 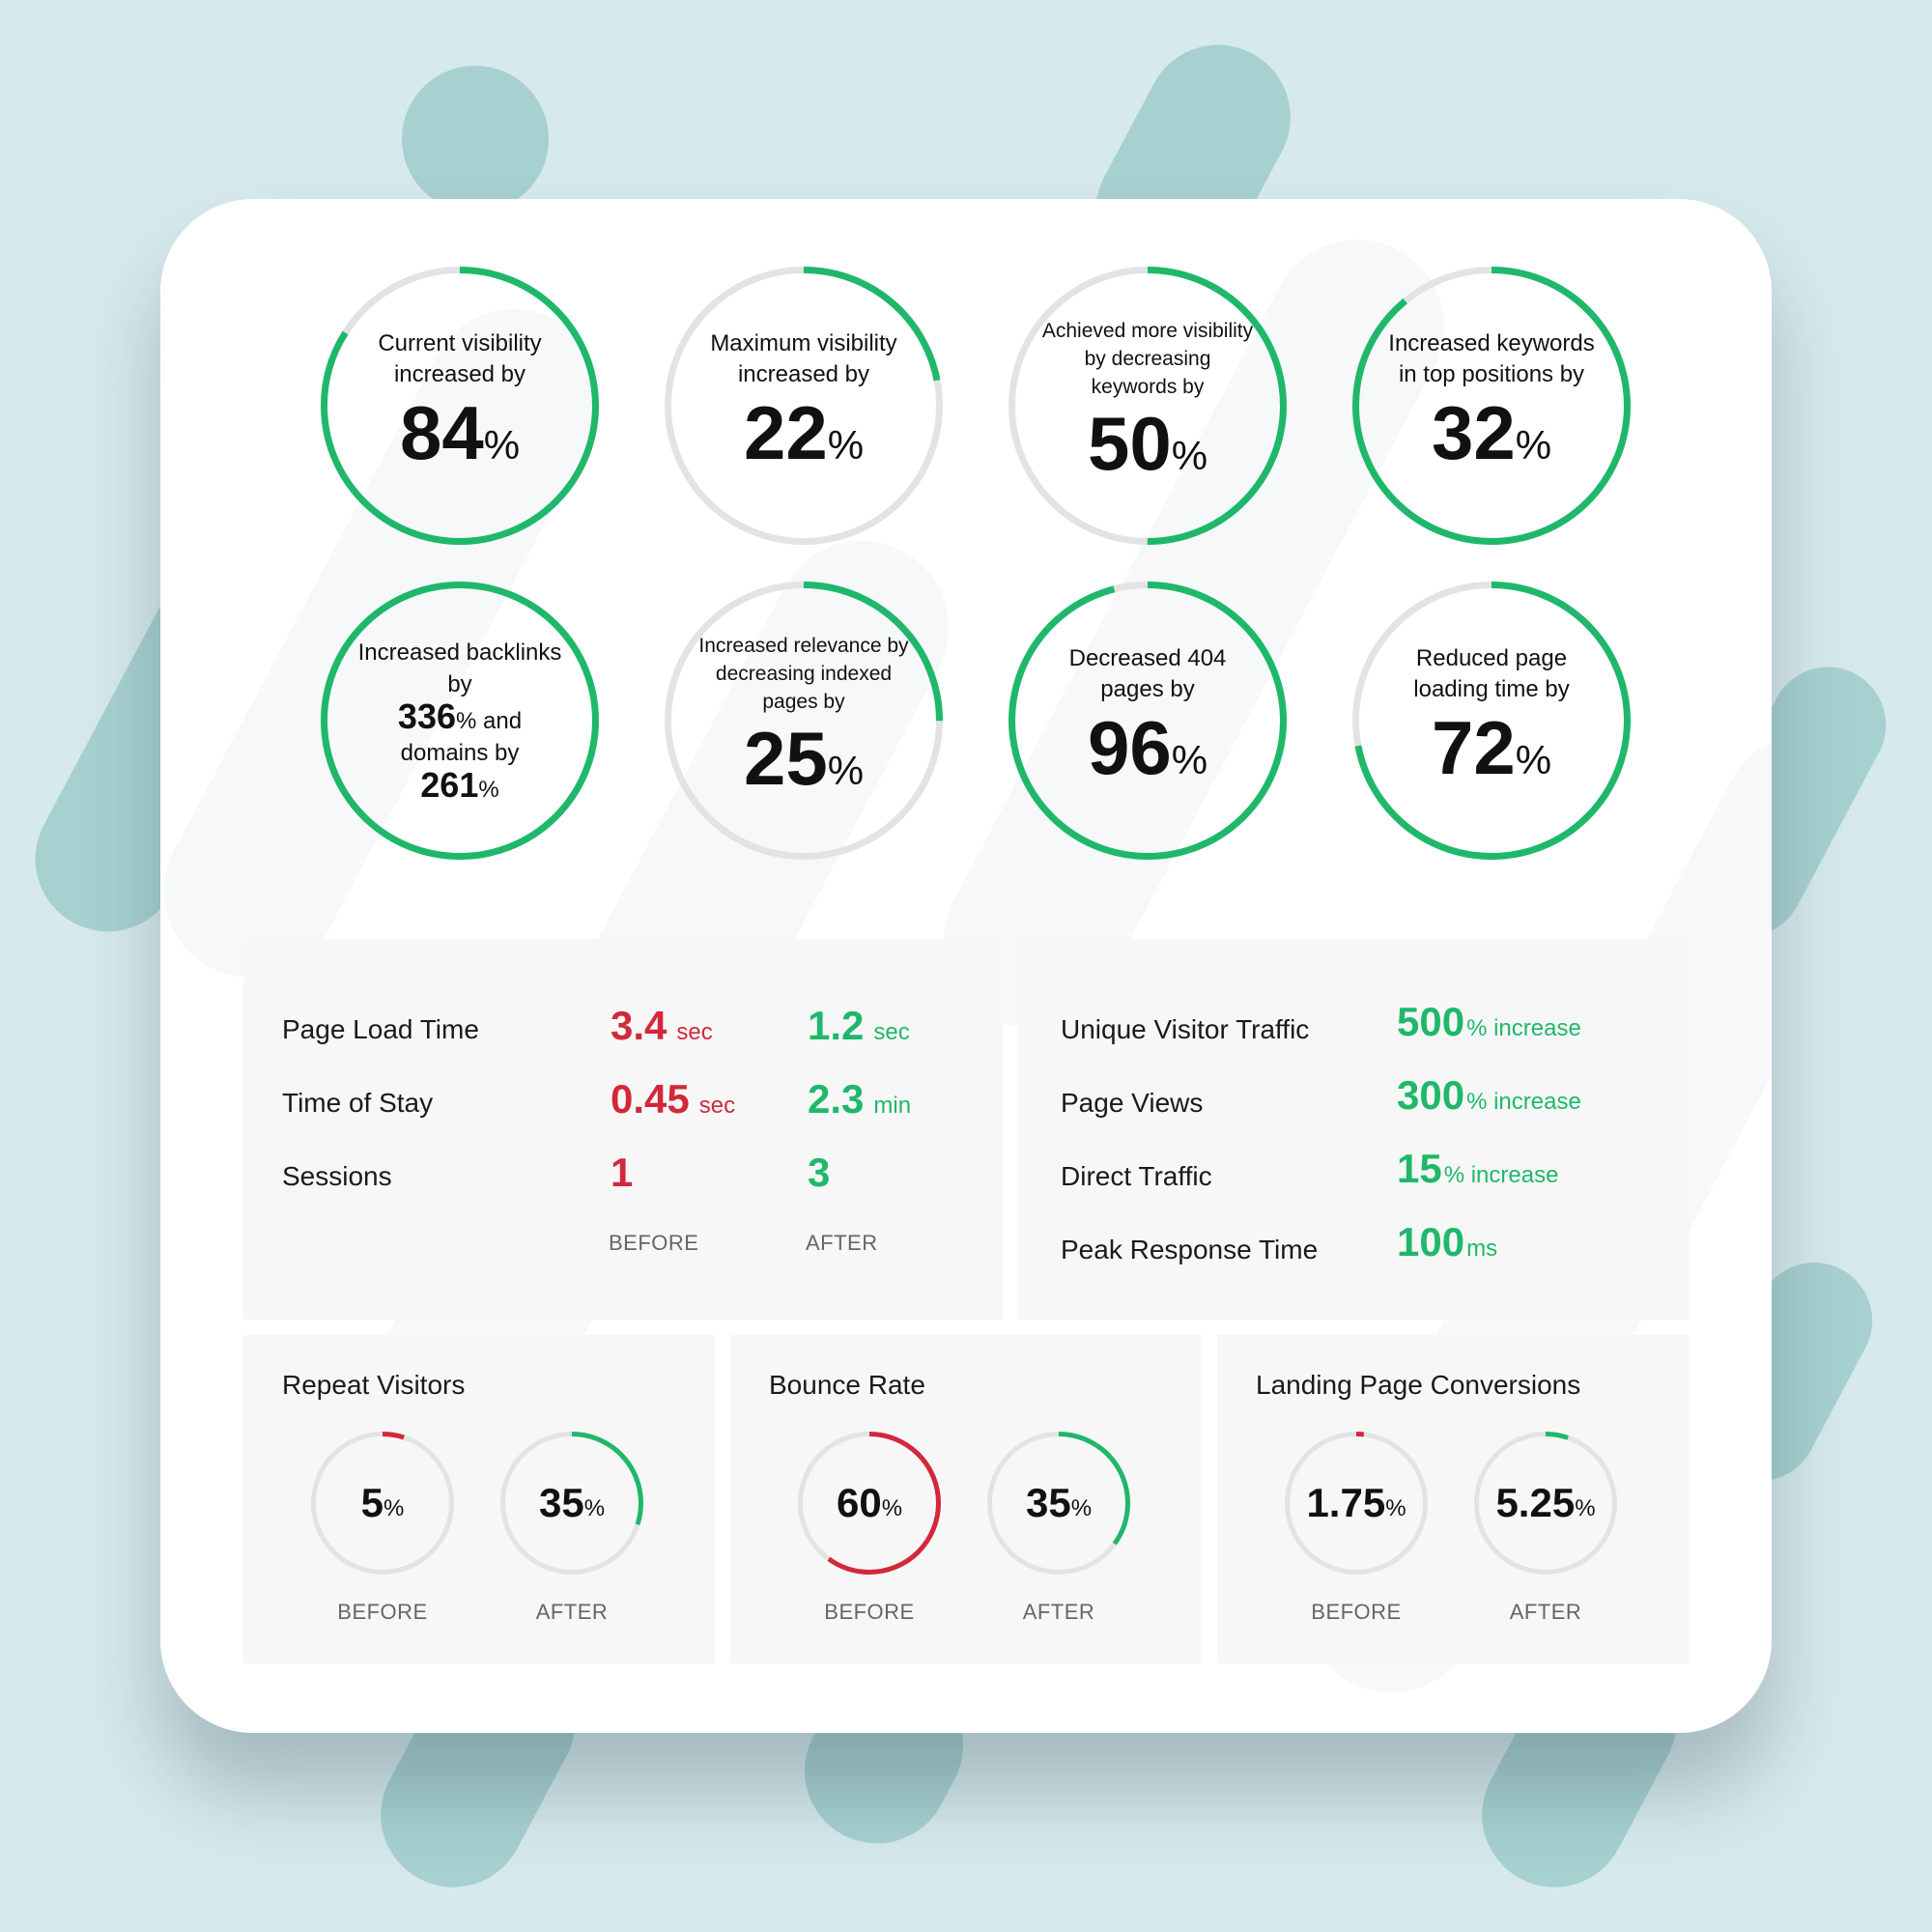 I want to click on page-load-after: 1.2 sec, so click(x=859, y=1025).